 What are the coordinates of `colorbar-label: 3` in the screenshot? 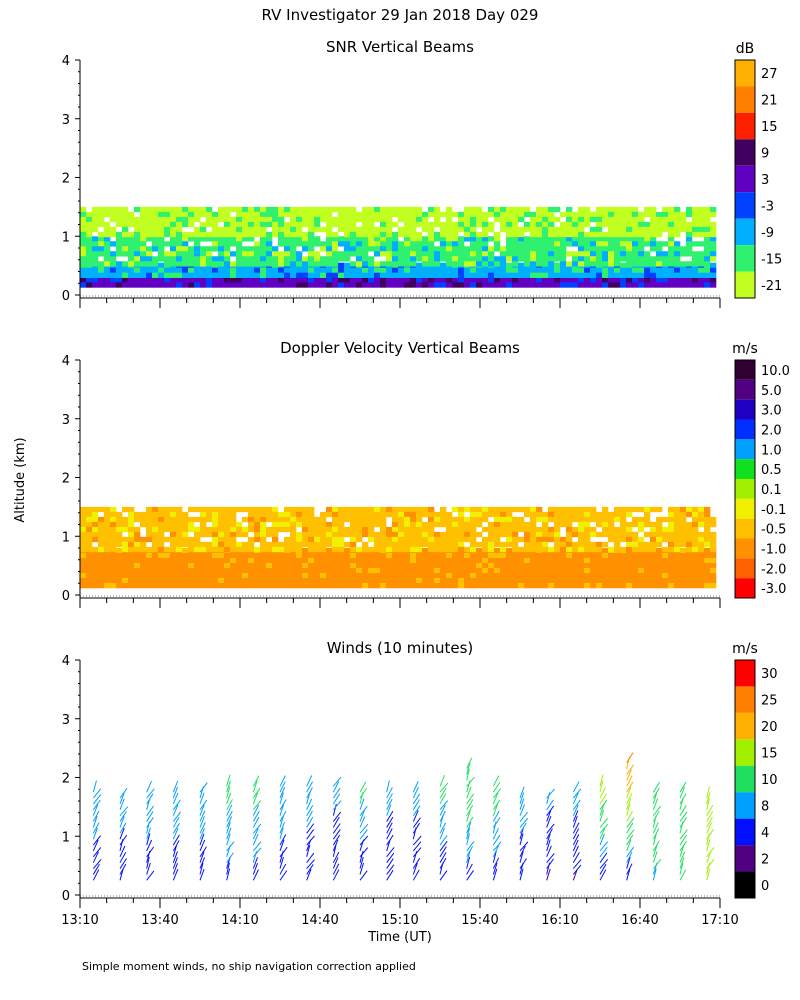 It's located at (765, 180).